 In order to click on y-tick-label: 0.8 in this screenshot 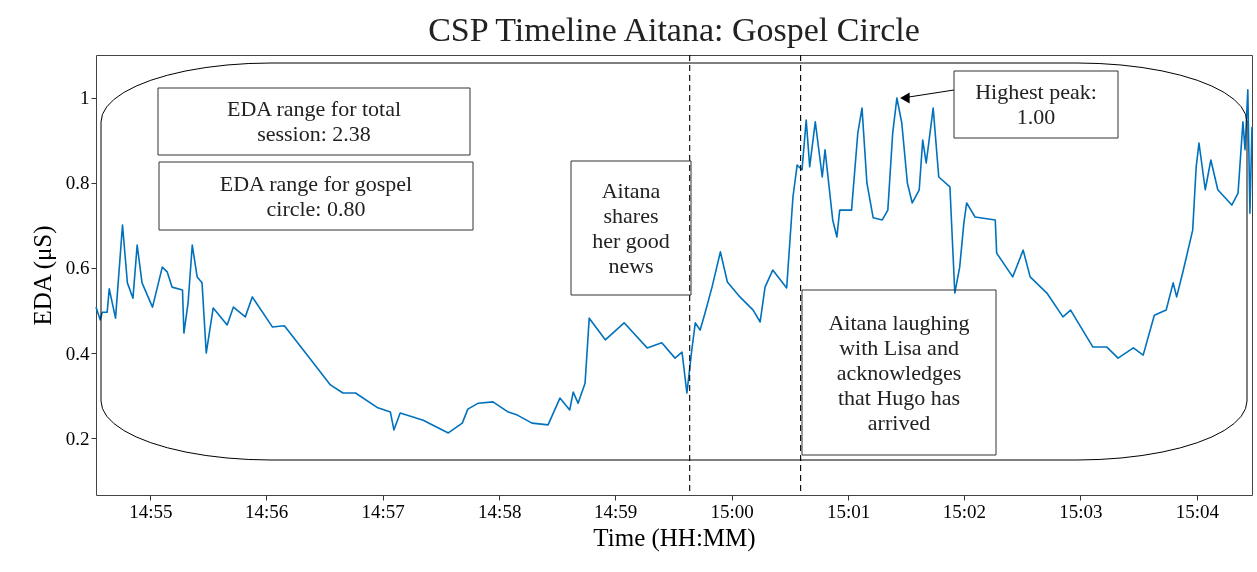, I will do `click(77, 183)`.